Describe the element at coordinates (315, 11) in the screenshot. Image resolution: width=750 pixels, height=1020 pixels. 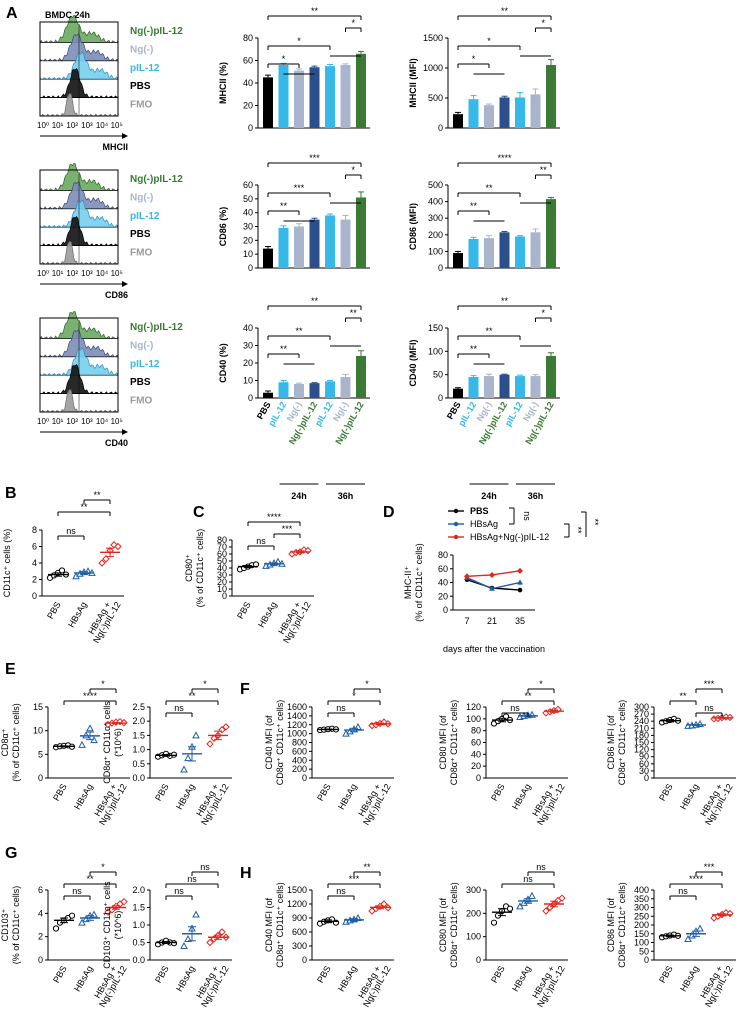
I see `mhc_pct-cmp-0-sig-label: **` at that location.